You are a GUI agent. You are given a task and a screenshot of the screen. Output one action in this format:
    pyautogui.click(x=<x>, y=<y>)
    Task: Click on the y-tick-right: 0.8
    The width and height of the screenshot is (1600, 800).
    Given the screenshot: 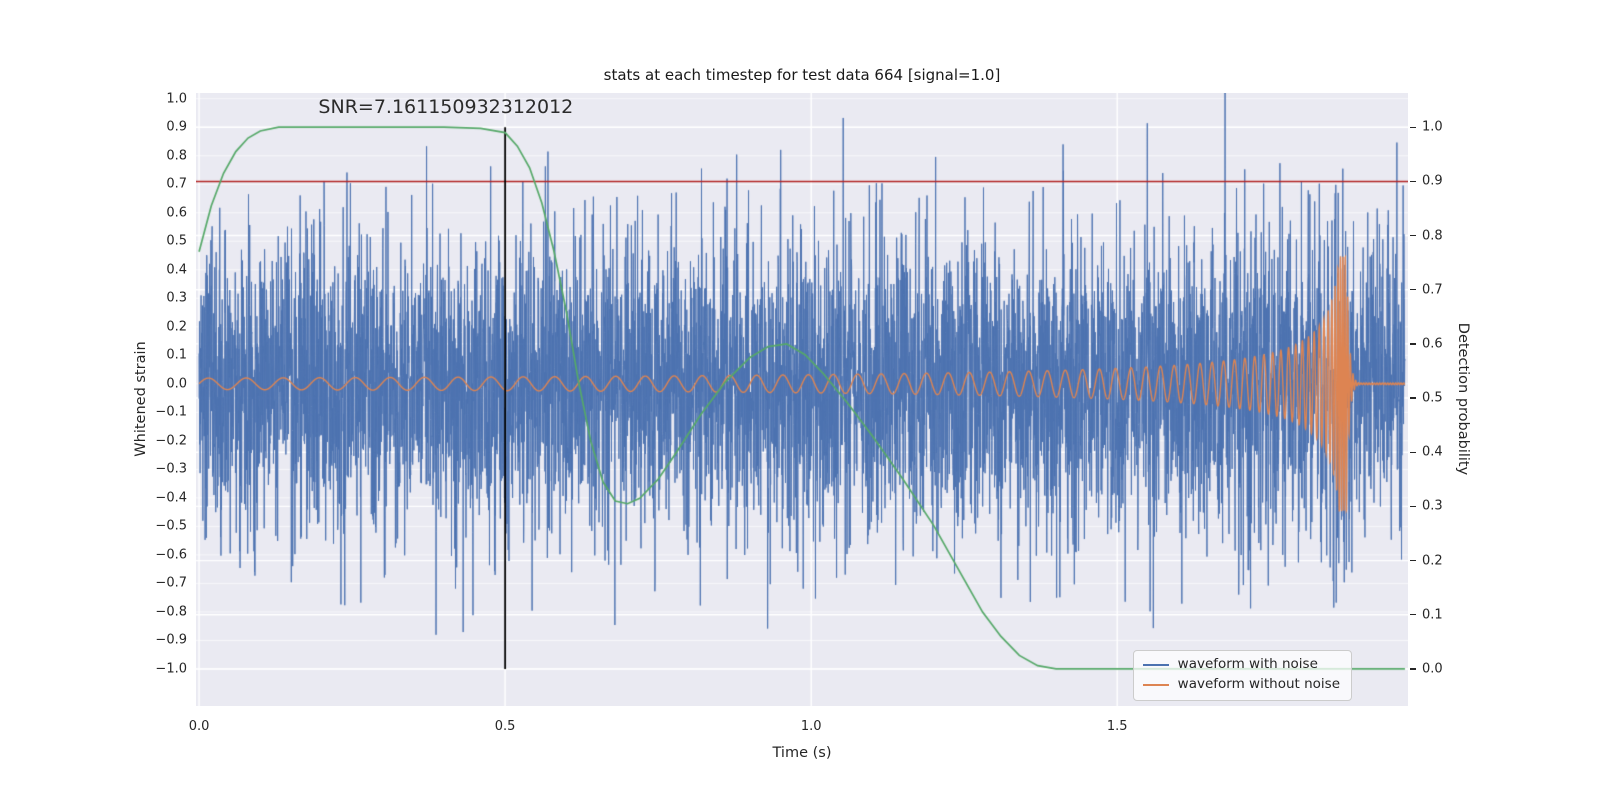 What is the action you would take?
    pyautogui.click(x=1432, y=236)
    